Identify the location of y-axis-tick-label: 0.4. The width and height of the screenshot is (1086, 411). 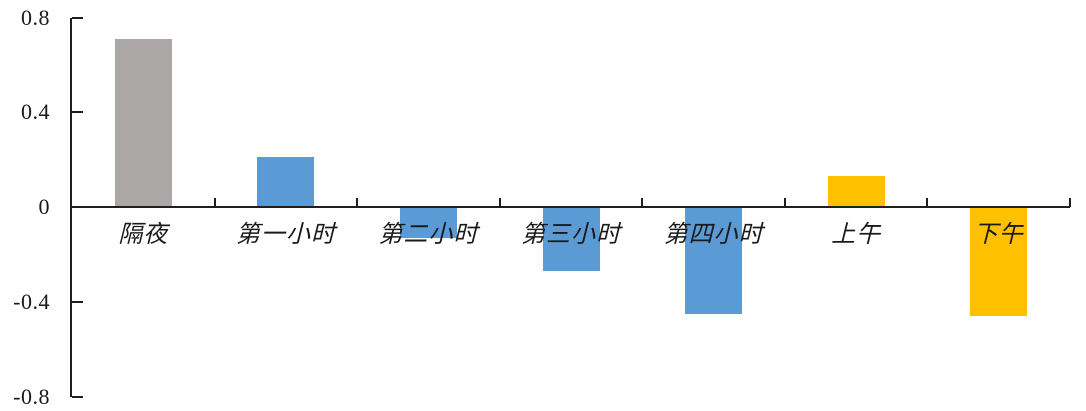
(35, 112).